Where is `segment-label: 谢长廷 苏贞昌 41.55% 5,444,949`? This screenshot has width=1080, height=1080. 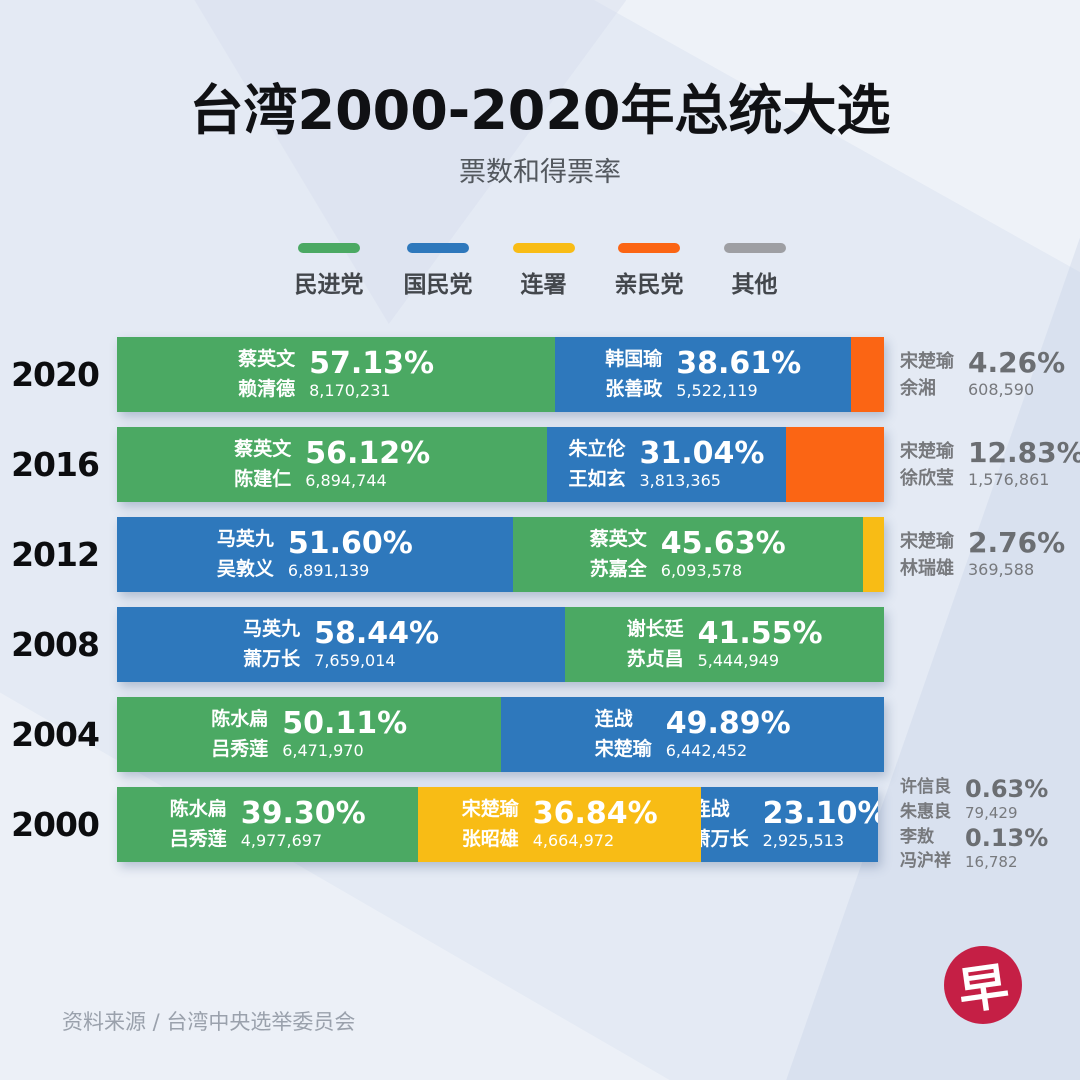
segment-label: 谢长廷 苏贞昌 41.55% 5,444,949 is located at coordinates (724, 644).